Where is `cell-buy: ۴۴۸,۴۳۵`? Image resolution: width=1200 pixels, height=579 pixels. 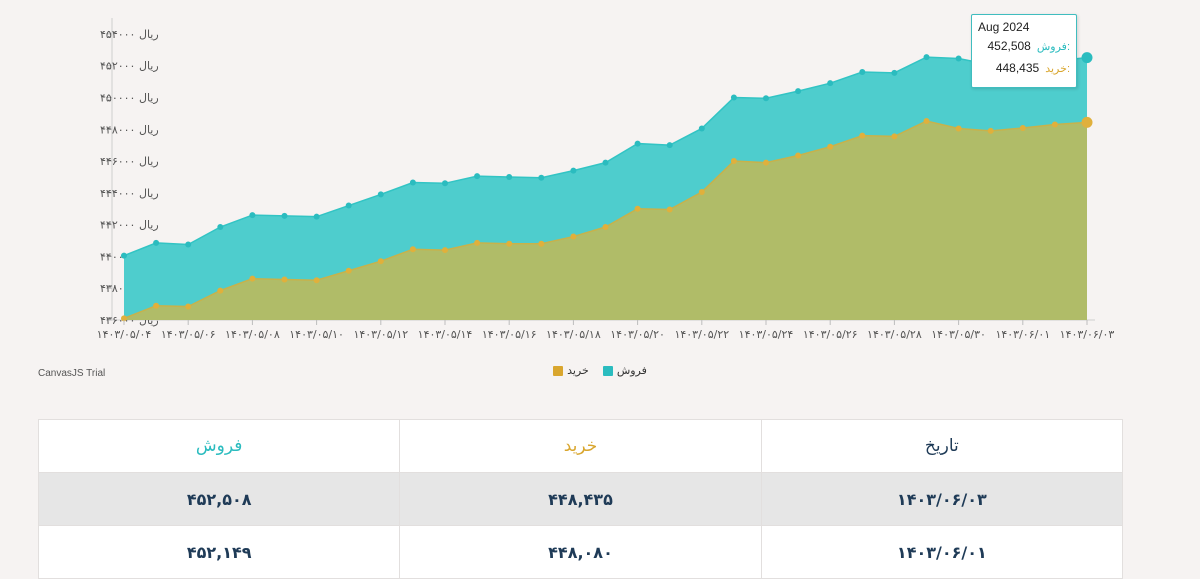
cell-buy: ۴۴۸,۴۳۵ is located at coordinates (580, 499).